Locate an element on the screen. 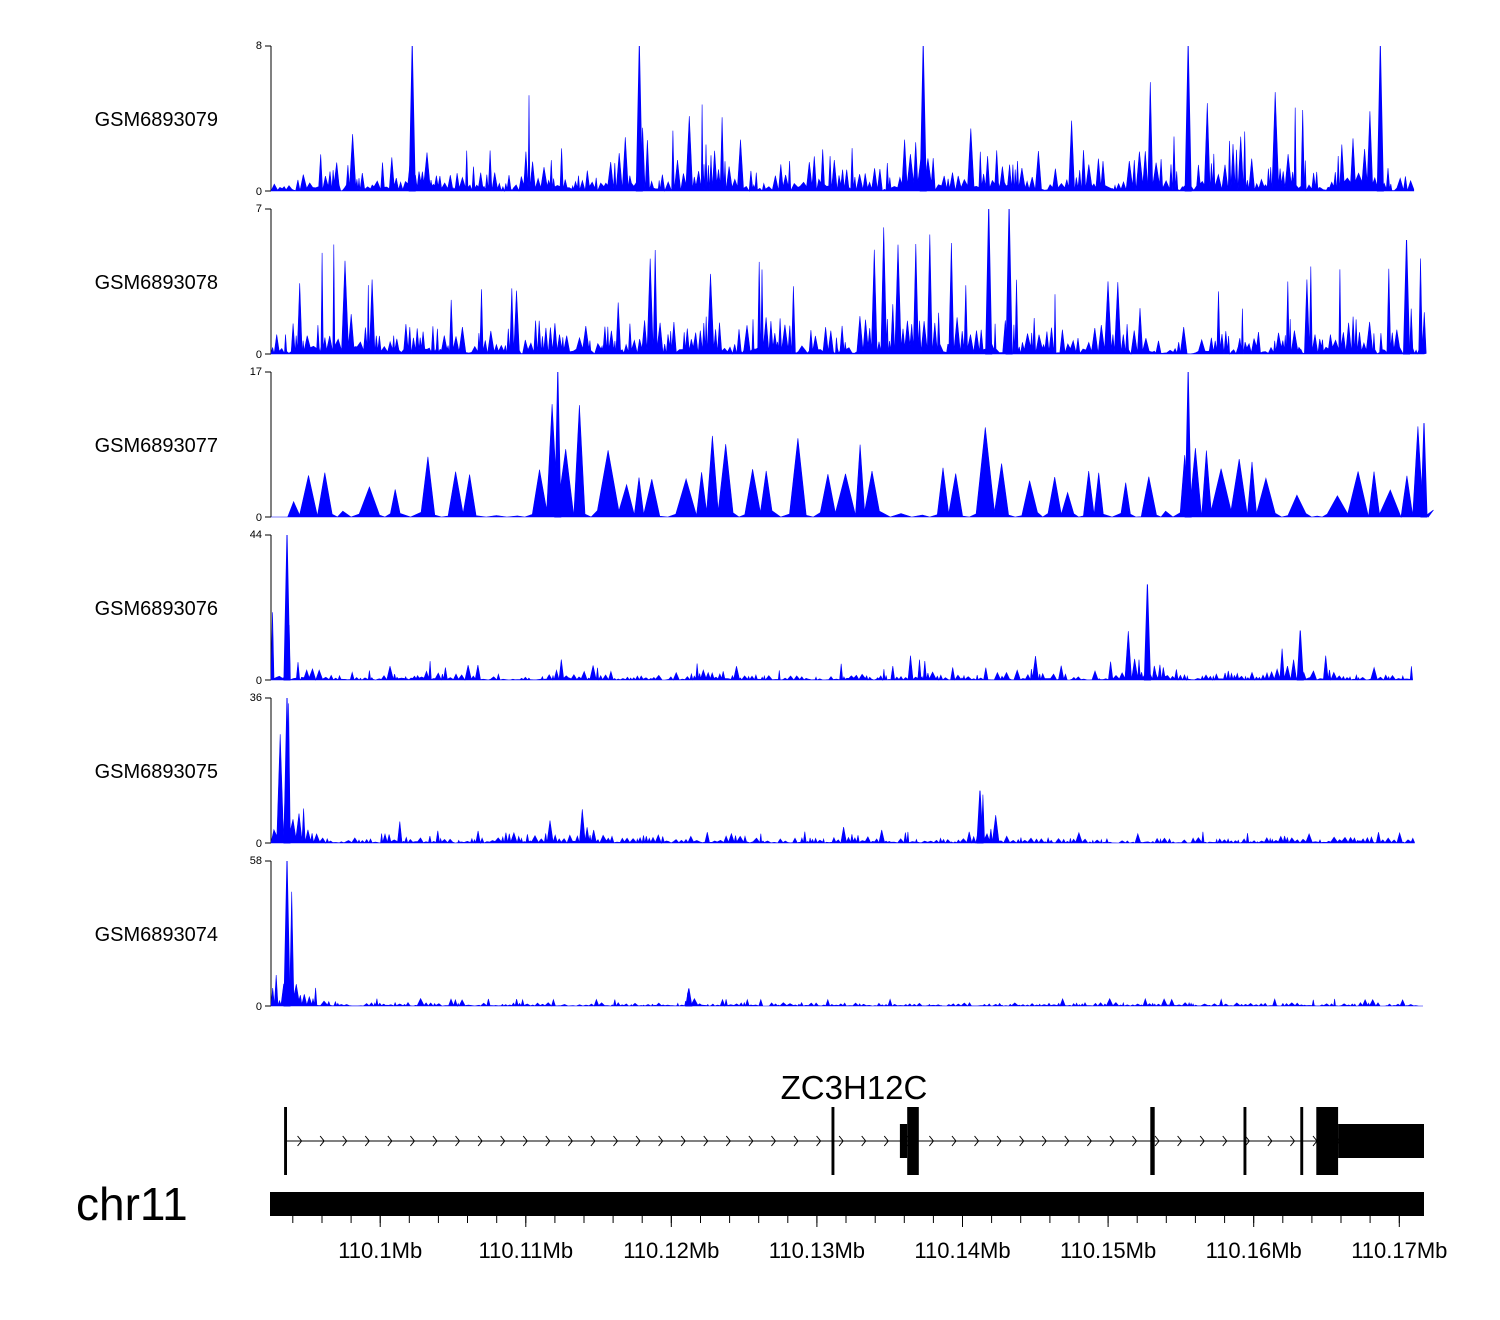 This screenshot has width=1500, height=1320. axis-tick-label: 110.17Mb is located at coordinates (1399, 1250).